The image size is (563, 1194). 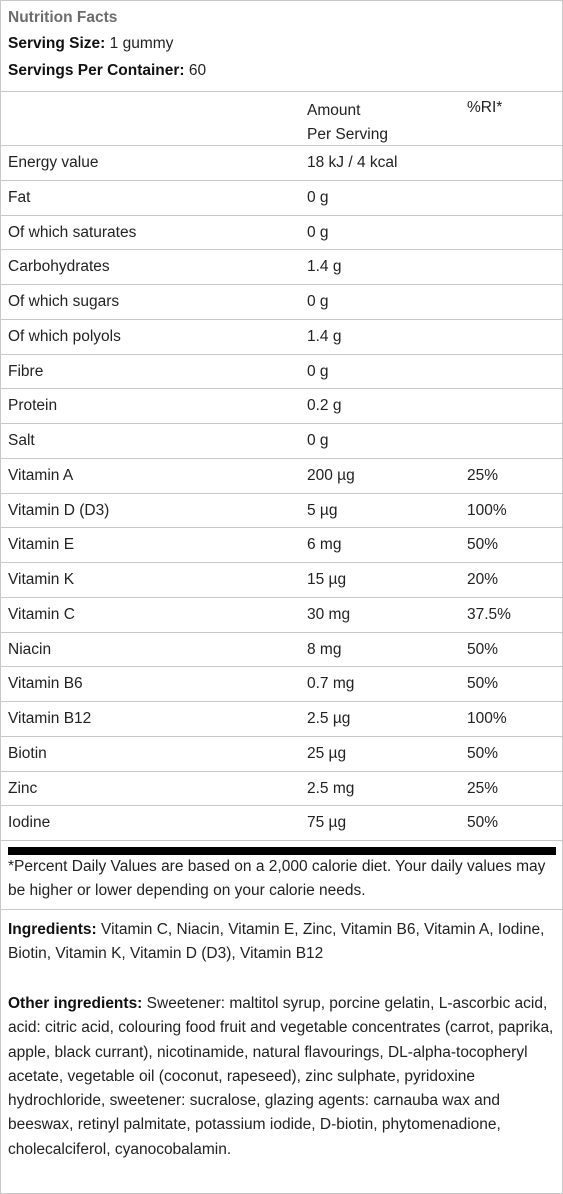 What do you see at coordinates (281, 301) in the screenshot?
I see `table-row: Of which sugars 0 g` at bounding box center [281, 301].